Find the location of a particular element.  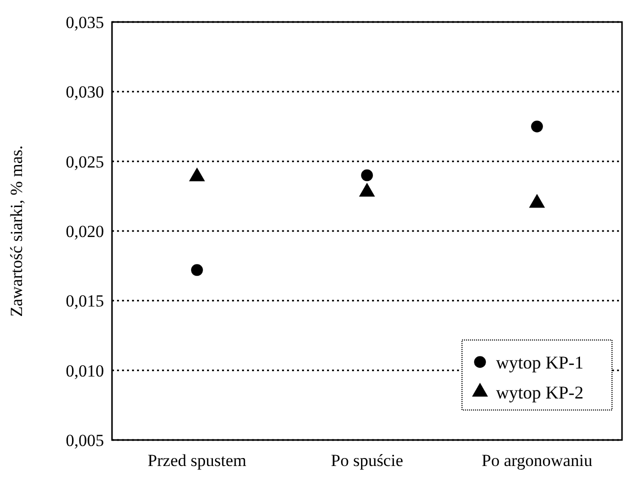

x-tick-label: Po argonowaniu is located at coordinates (537, 460).